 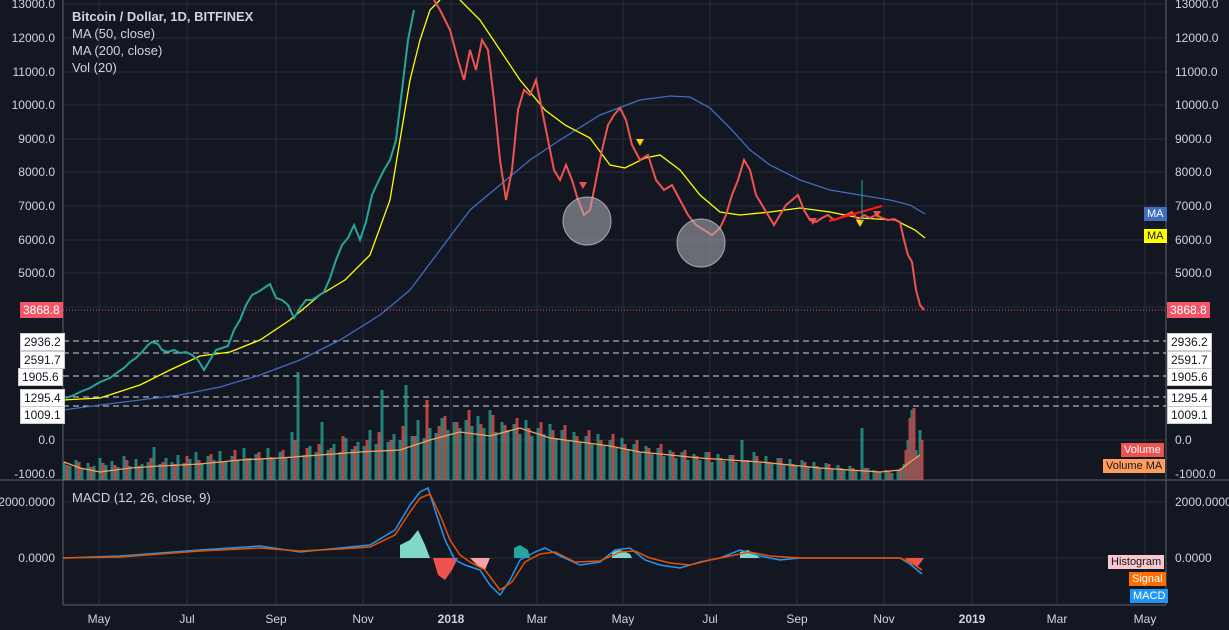 I want to click on time-label: 2018, so click(x=451, y=619).